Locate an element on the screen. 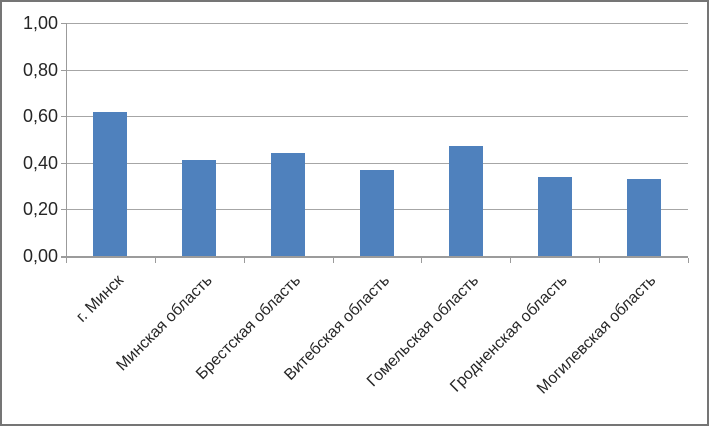 Image resolution: width=709 pixels, height=426 pixels. x-tick-label: г. Минск is located at coordinates (99, 299).